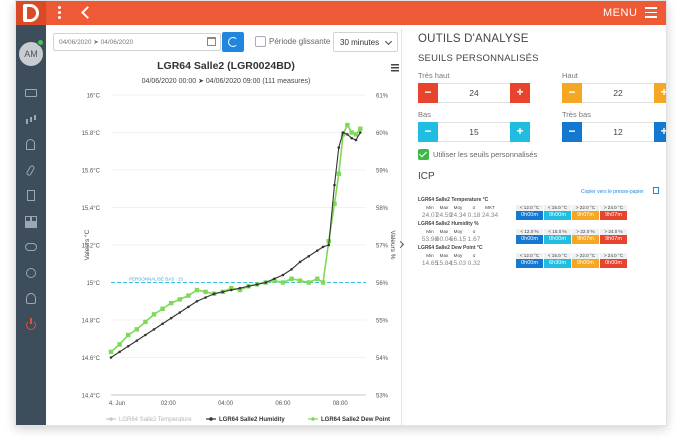 This screenshot has height=441, width=700. What do you see at coordinates (402, 245) in the screenshot?
I see `chevron-right-icon` at bounding box center [402, 245].